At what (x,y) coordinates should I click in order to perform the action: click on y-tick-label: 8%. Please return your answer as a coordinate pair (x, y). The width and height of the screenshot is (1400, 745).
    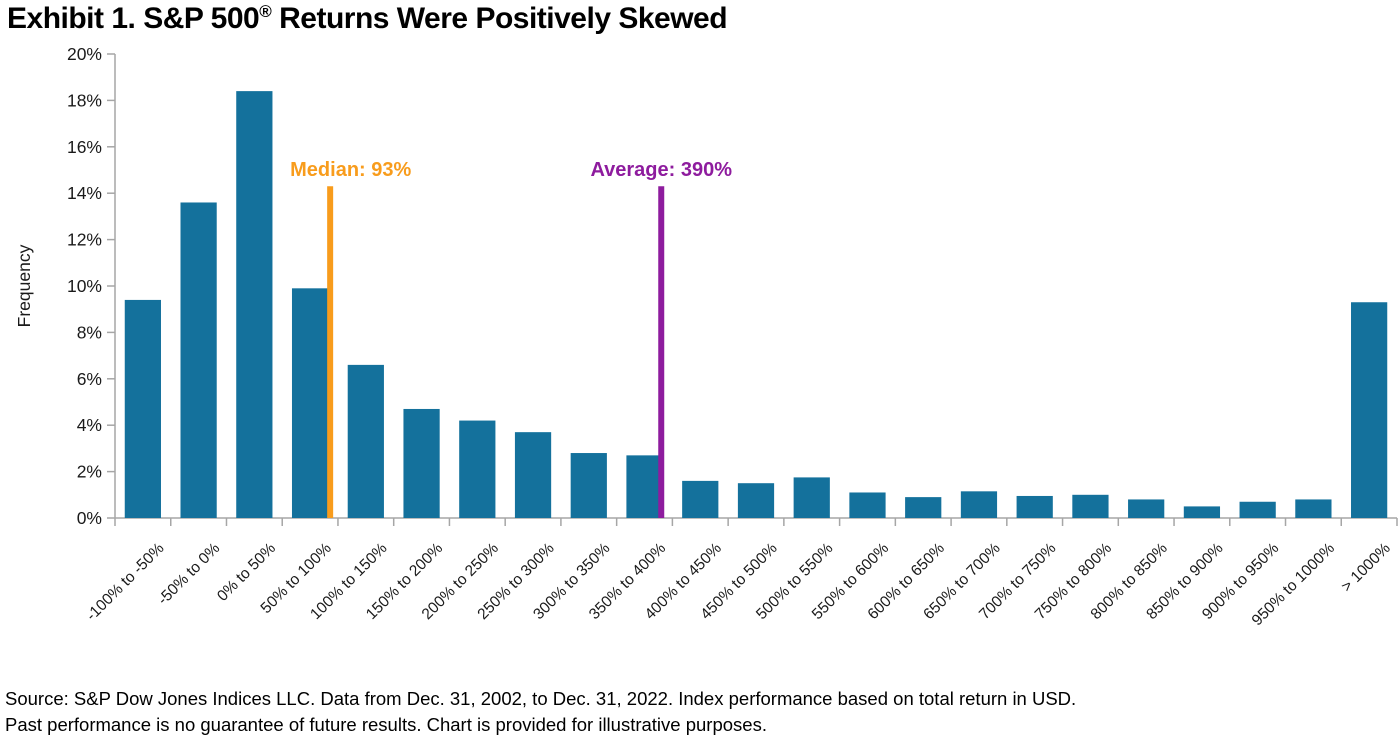
    Looking at the image, I should click on (89, 332).